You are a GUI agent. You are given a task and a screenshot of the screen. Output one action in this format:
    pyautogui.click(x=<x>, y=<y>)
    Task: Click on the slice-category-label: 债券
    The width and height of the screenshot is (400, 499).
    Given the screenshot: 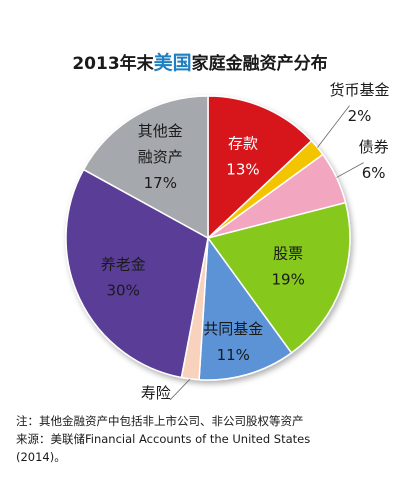 What is the action you would take?
    pyautogui.click(x=374, y=147)
    